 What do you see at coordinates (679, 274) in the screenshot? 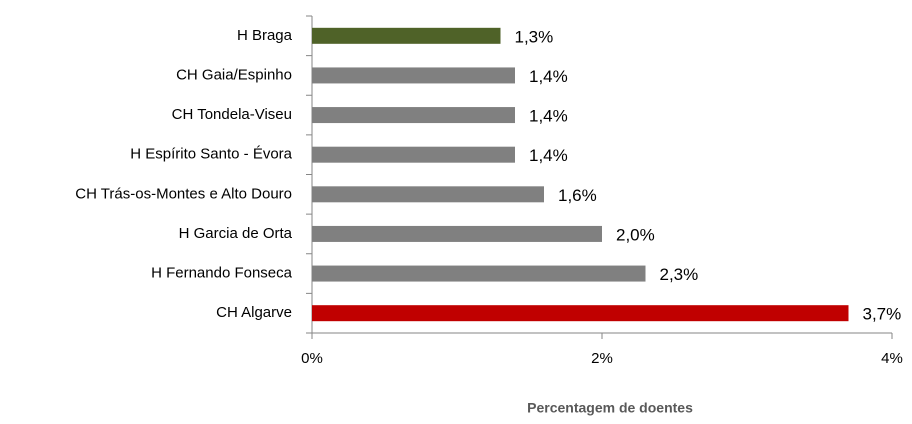
I see `value-label: 2,3%` at bounding box center [679, 274].